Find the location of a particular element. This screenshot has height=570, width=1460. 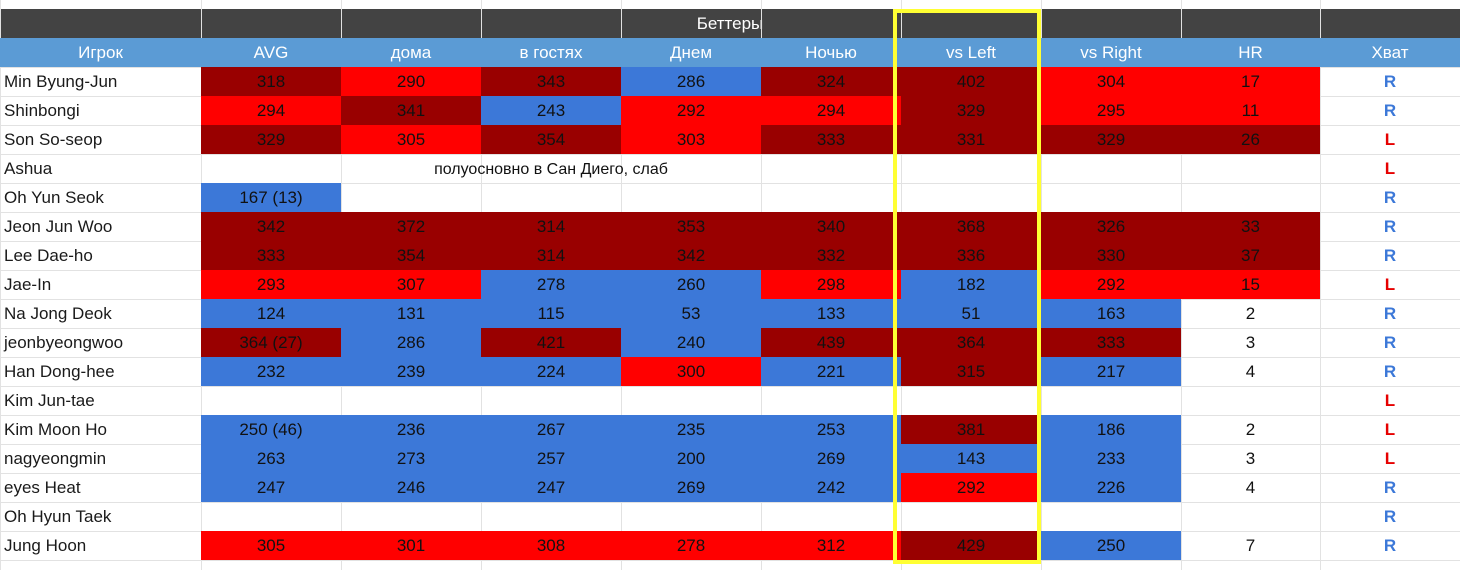

stat-cell-home: 236 is located at coordinates (411, 429).